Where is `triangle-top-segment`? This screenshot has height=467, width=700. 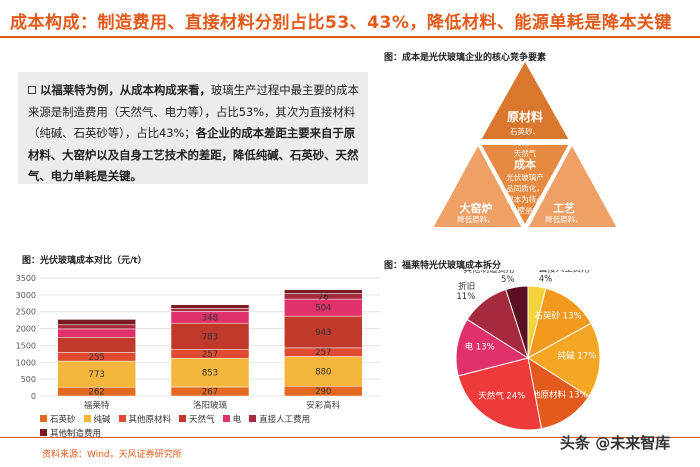
triangle-top-segment is located at coordinates (525, 99).